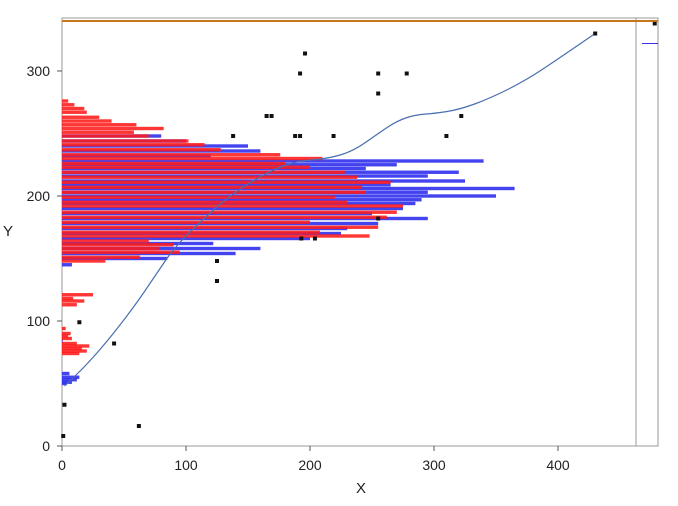 The height and width of the screenshot is (506, 678). Describe the element at coordinates (39, 321) in the screenshot. I see `y-tick-label: 100` at that location.